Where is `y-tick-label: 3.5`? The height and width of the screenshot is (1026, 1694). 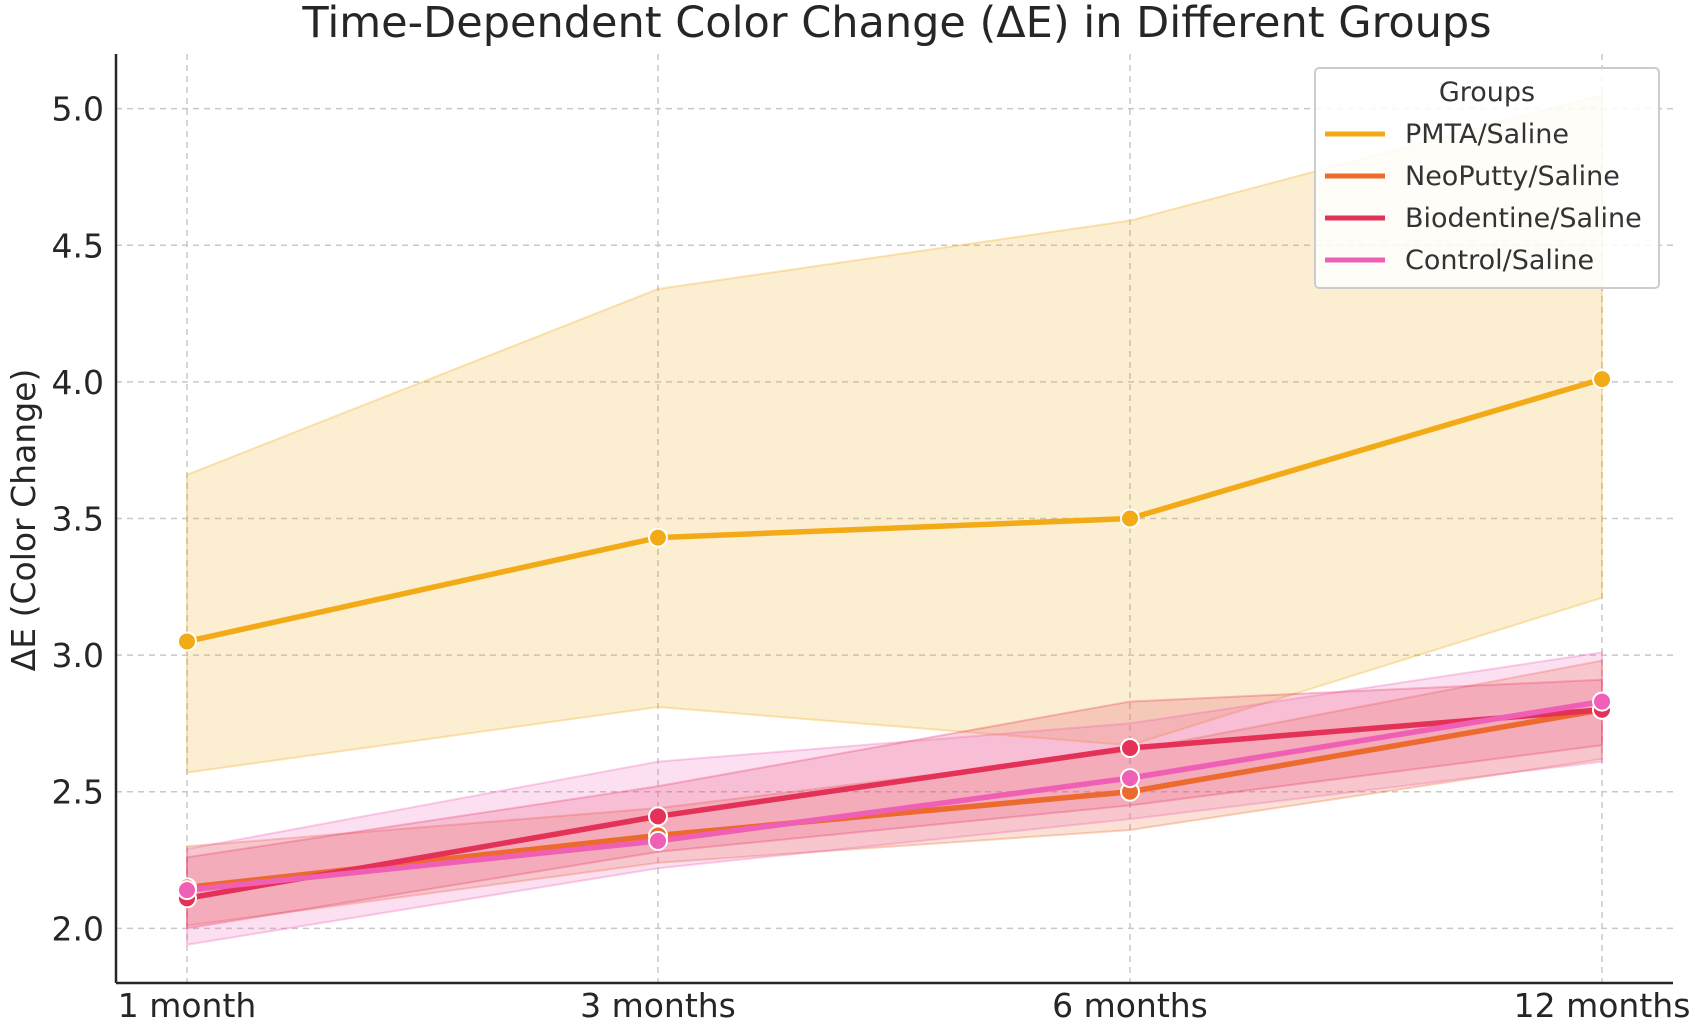
y-tick-label: 3.5 is located at coordinates (78, 519).